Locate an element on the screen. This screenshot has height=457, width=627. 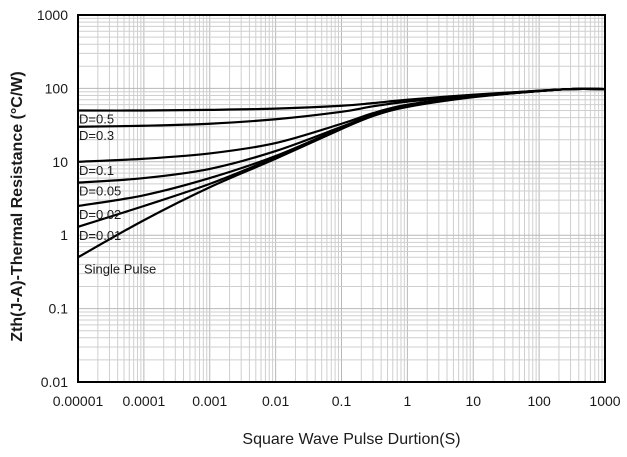
x-tick-label: 0.0001 is located at coordinates (143, 401).